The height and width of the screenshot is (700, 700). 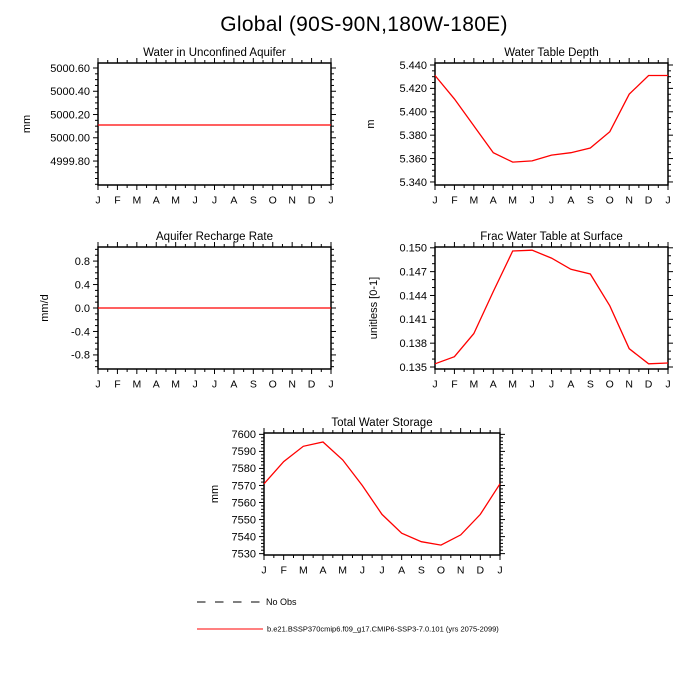 What do you see at coordinates (364, 24) in the screenshot?
I see `page-title: Global (90S-90N,180W-180E)` at bounding box center [364, 24].